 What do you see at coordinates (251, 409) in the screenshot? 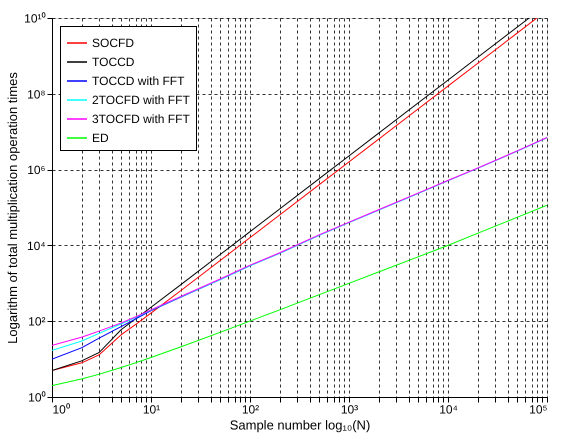
I see `x-tick-label: 10²` at bounding box center [251, 409].